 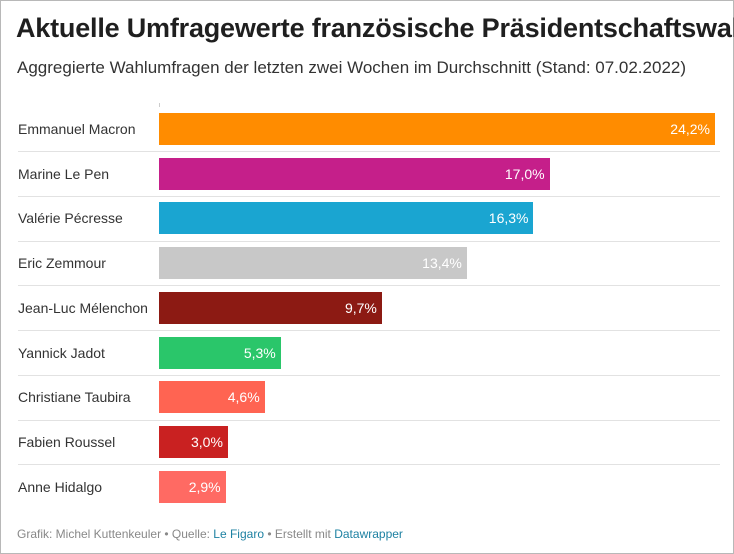 I want to click on bar-value-label: 24,2%, so click(x=690, y=129).